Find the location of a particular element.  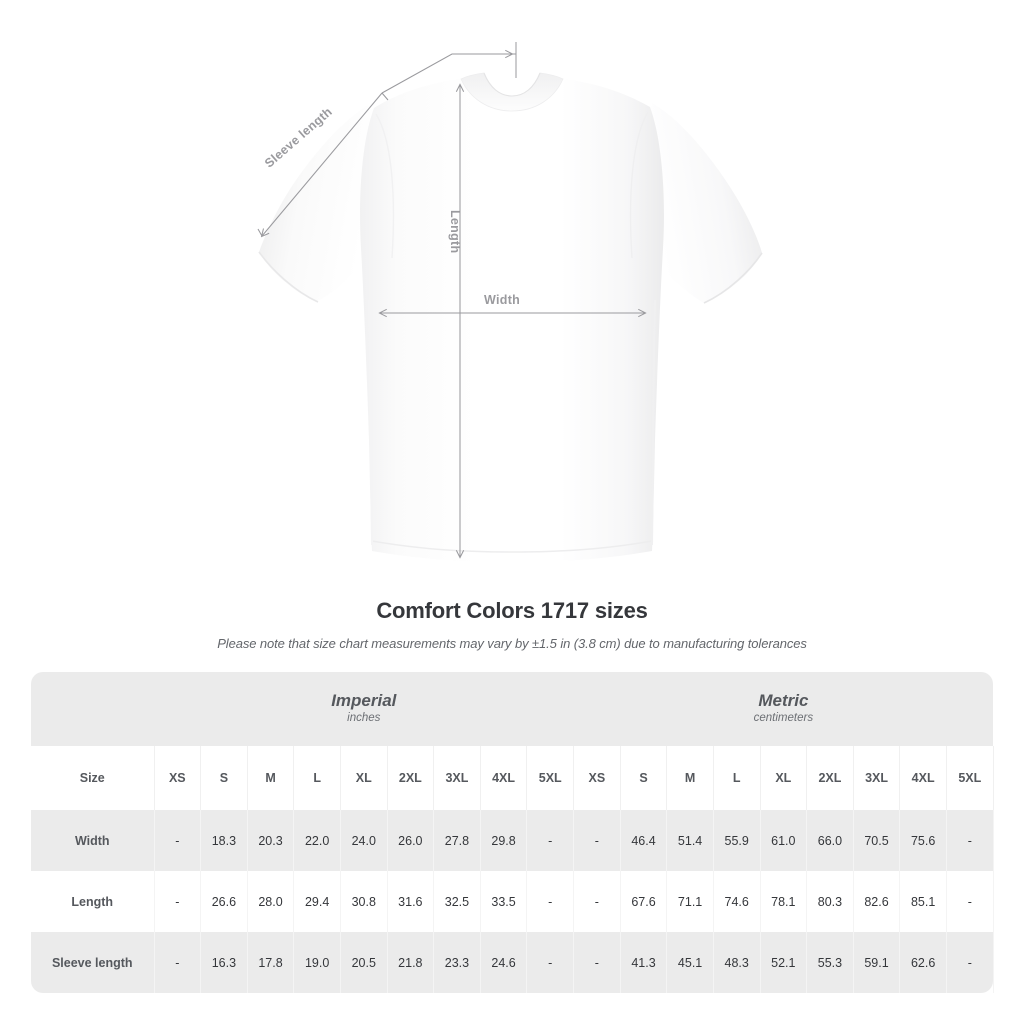

cell-width-5XL-in: - is located at coordinates (550, 840).